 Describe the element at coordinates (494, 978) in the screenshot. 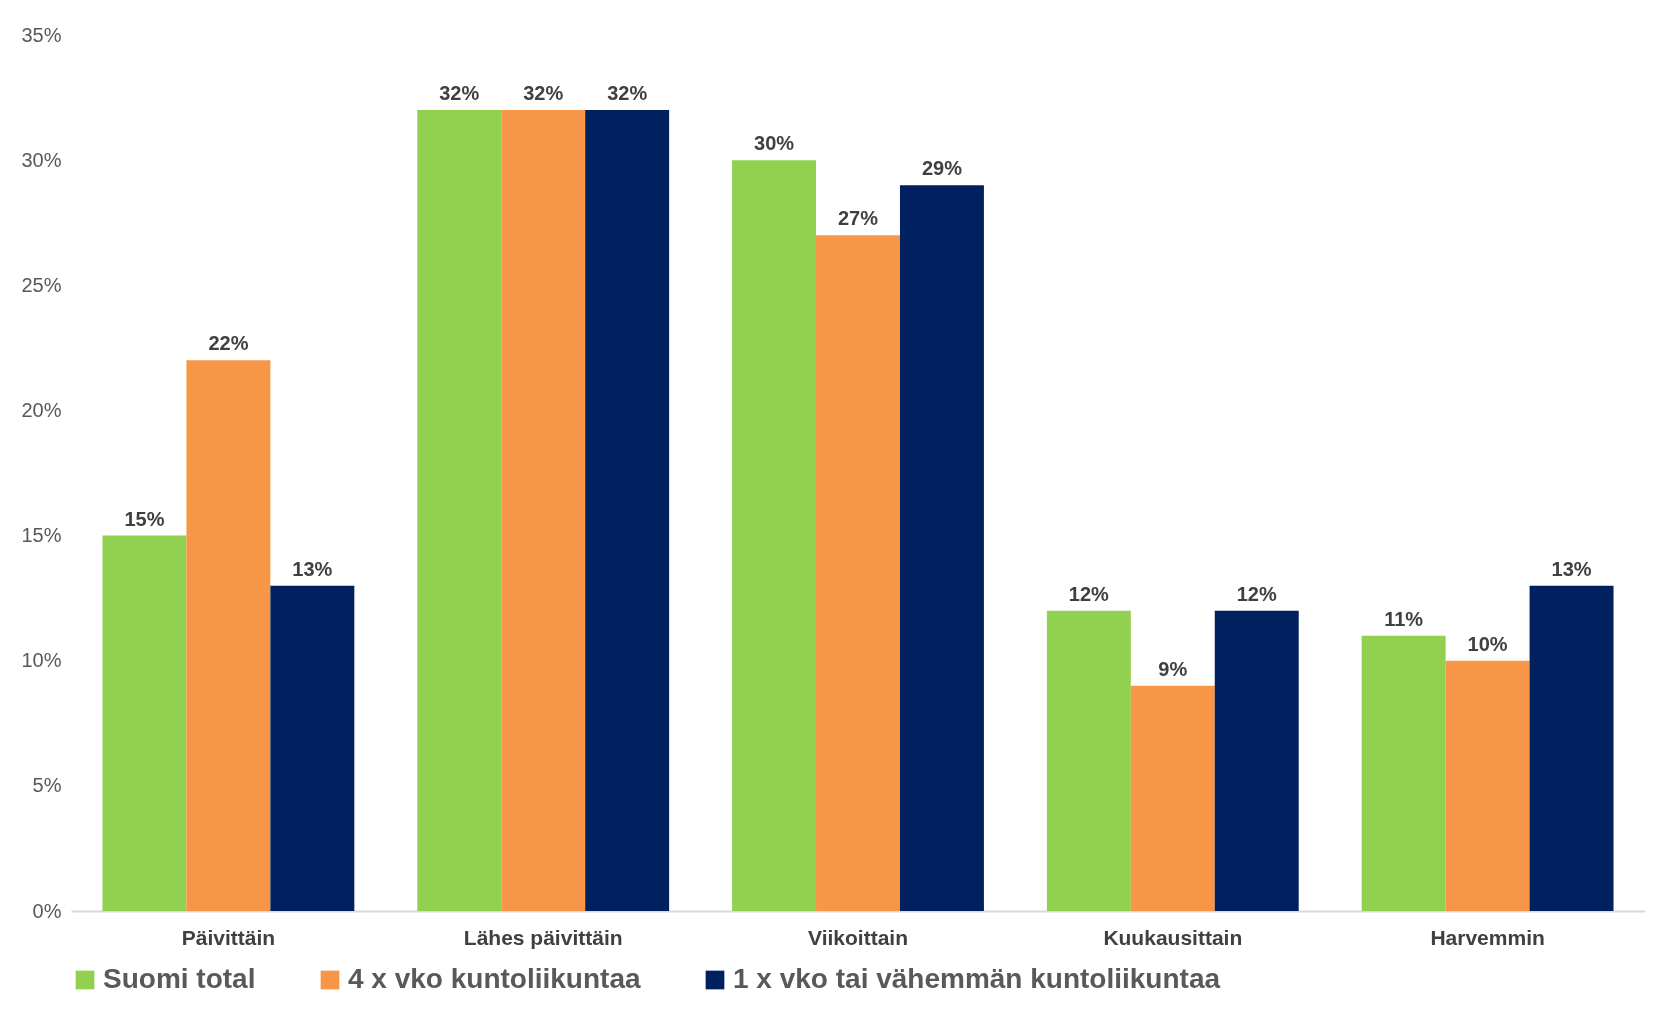

I see `legend-label: 4 x vko kuntoliikuntaa` at that location.